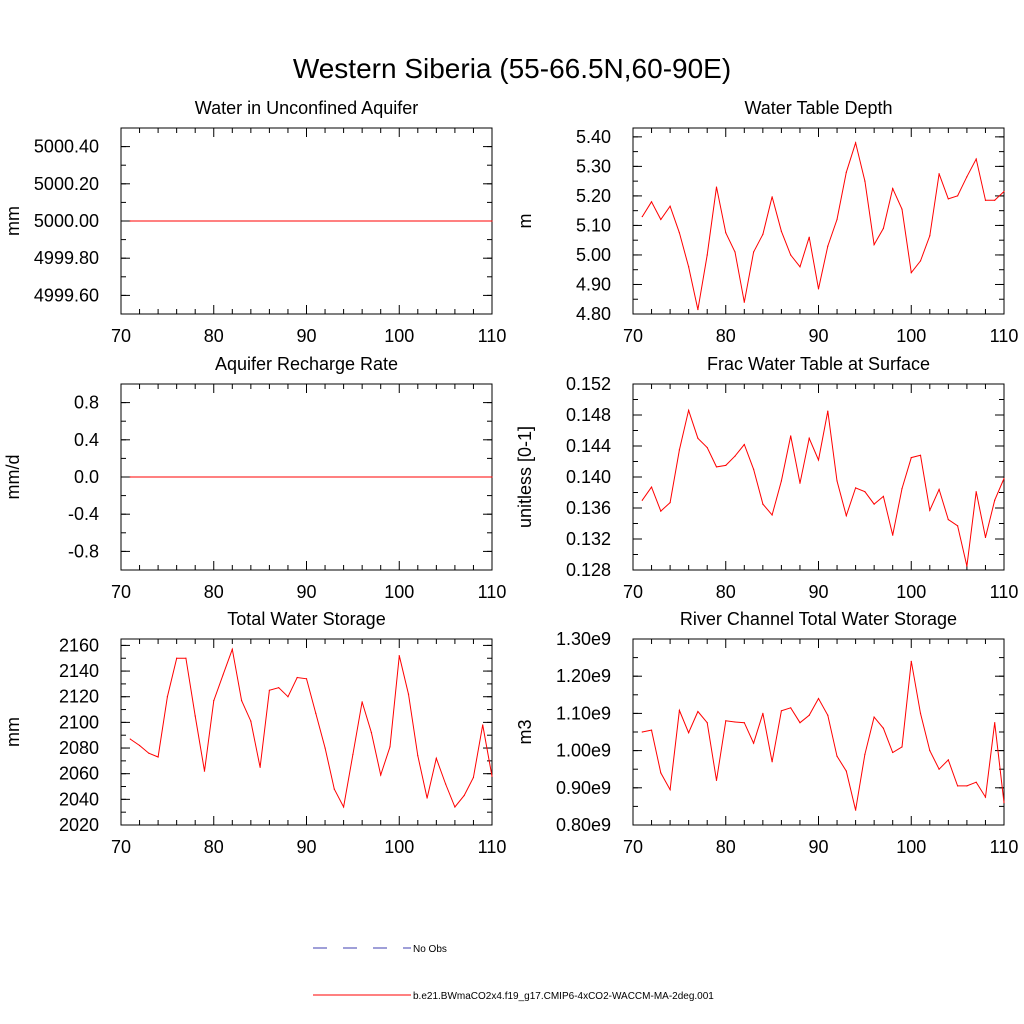 The width and height of the screenshot is (1024, 1024). I want to click on y-tick-label: 5000.40, so click(66, 147).